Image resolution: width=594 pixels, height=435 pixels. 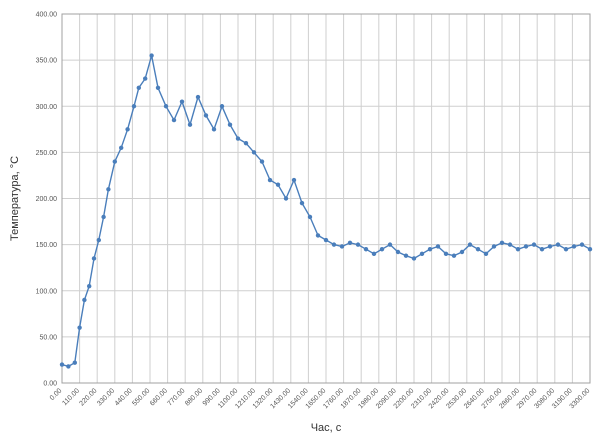 I want to click on x-tick-label: 440.00, so click(x=124, y=397).